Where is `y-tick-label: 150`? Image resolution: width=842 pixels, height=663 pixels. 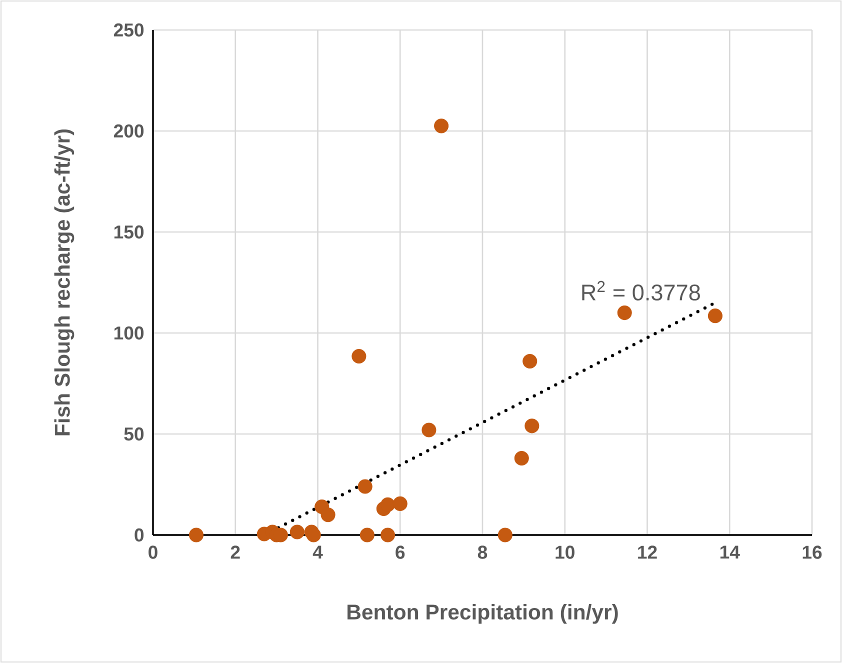
y-tick-label: 150 is located at coordinates (129, 232).